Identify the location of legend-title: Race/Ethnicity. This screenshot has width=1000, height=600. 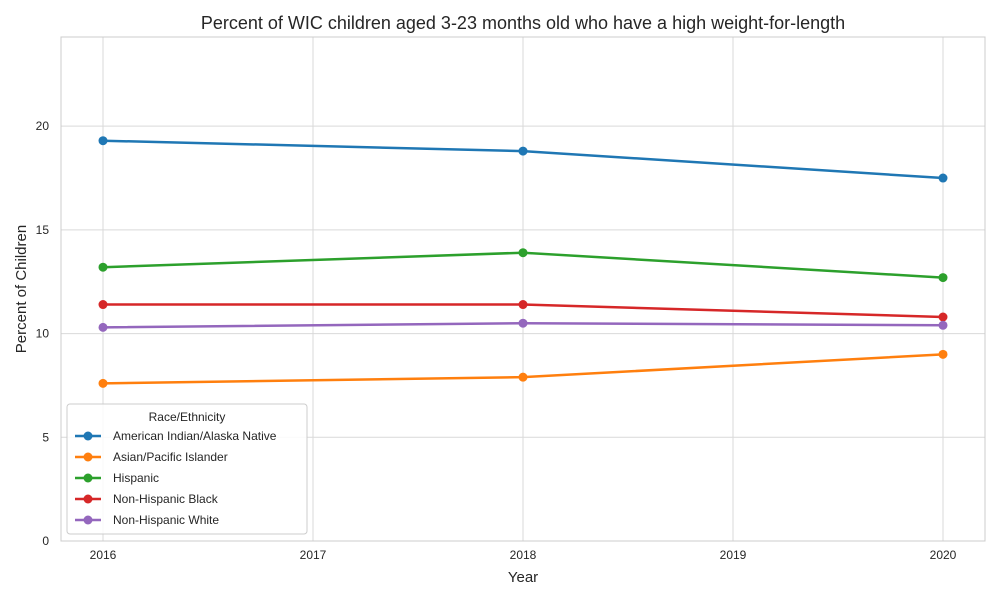
(187, 417).